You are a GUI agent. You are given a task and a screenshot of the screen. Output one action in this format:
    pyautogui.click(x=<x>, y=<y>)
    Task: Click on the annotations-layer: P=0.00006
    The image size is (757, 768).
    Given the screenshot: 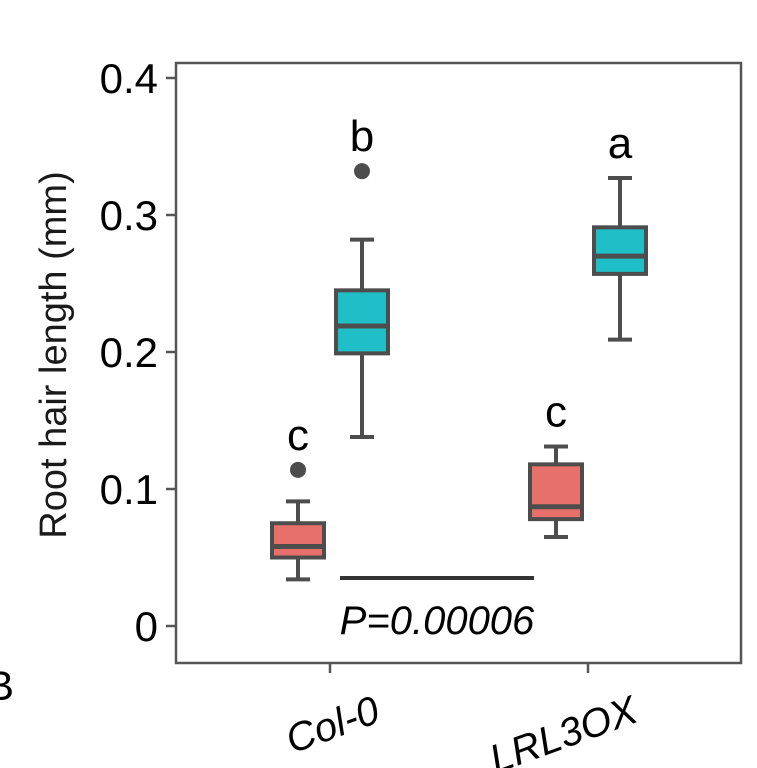 What is the action you would take?
    pyautogui.click(x=437, y=609)
    